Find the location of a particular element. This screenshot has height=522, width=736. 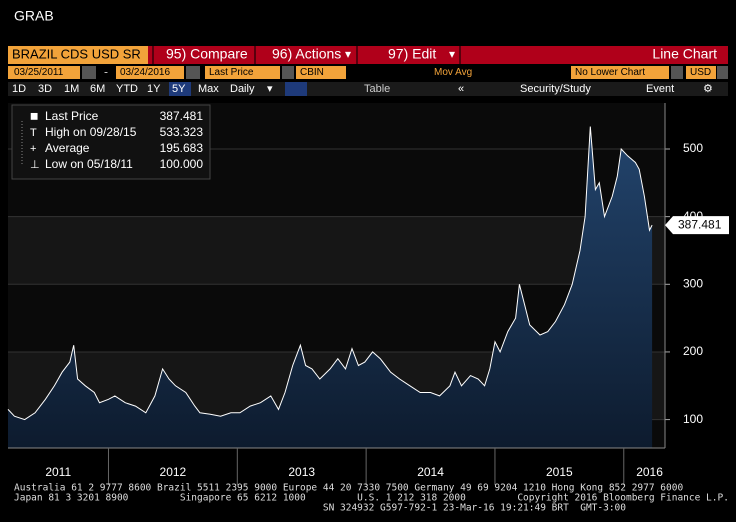

security: BRAZIL CDS USD SR is located at coordinates (76, 53).